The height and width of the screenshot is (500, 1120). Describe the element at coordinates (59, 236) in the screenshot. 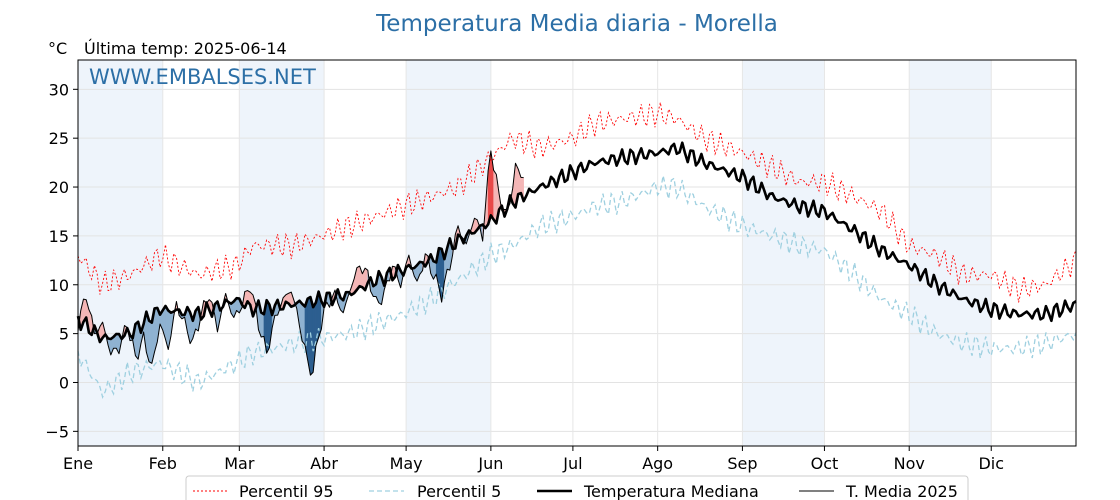

I see `y-tick-label: 15` at that location.